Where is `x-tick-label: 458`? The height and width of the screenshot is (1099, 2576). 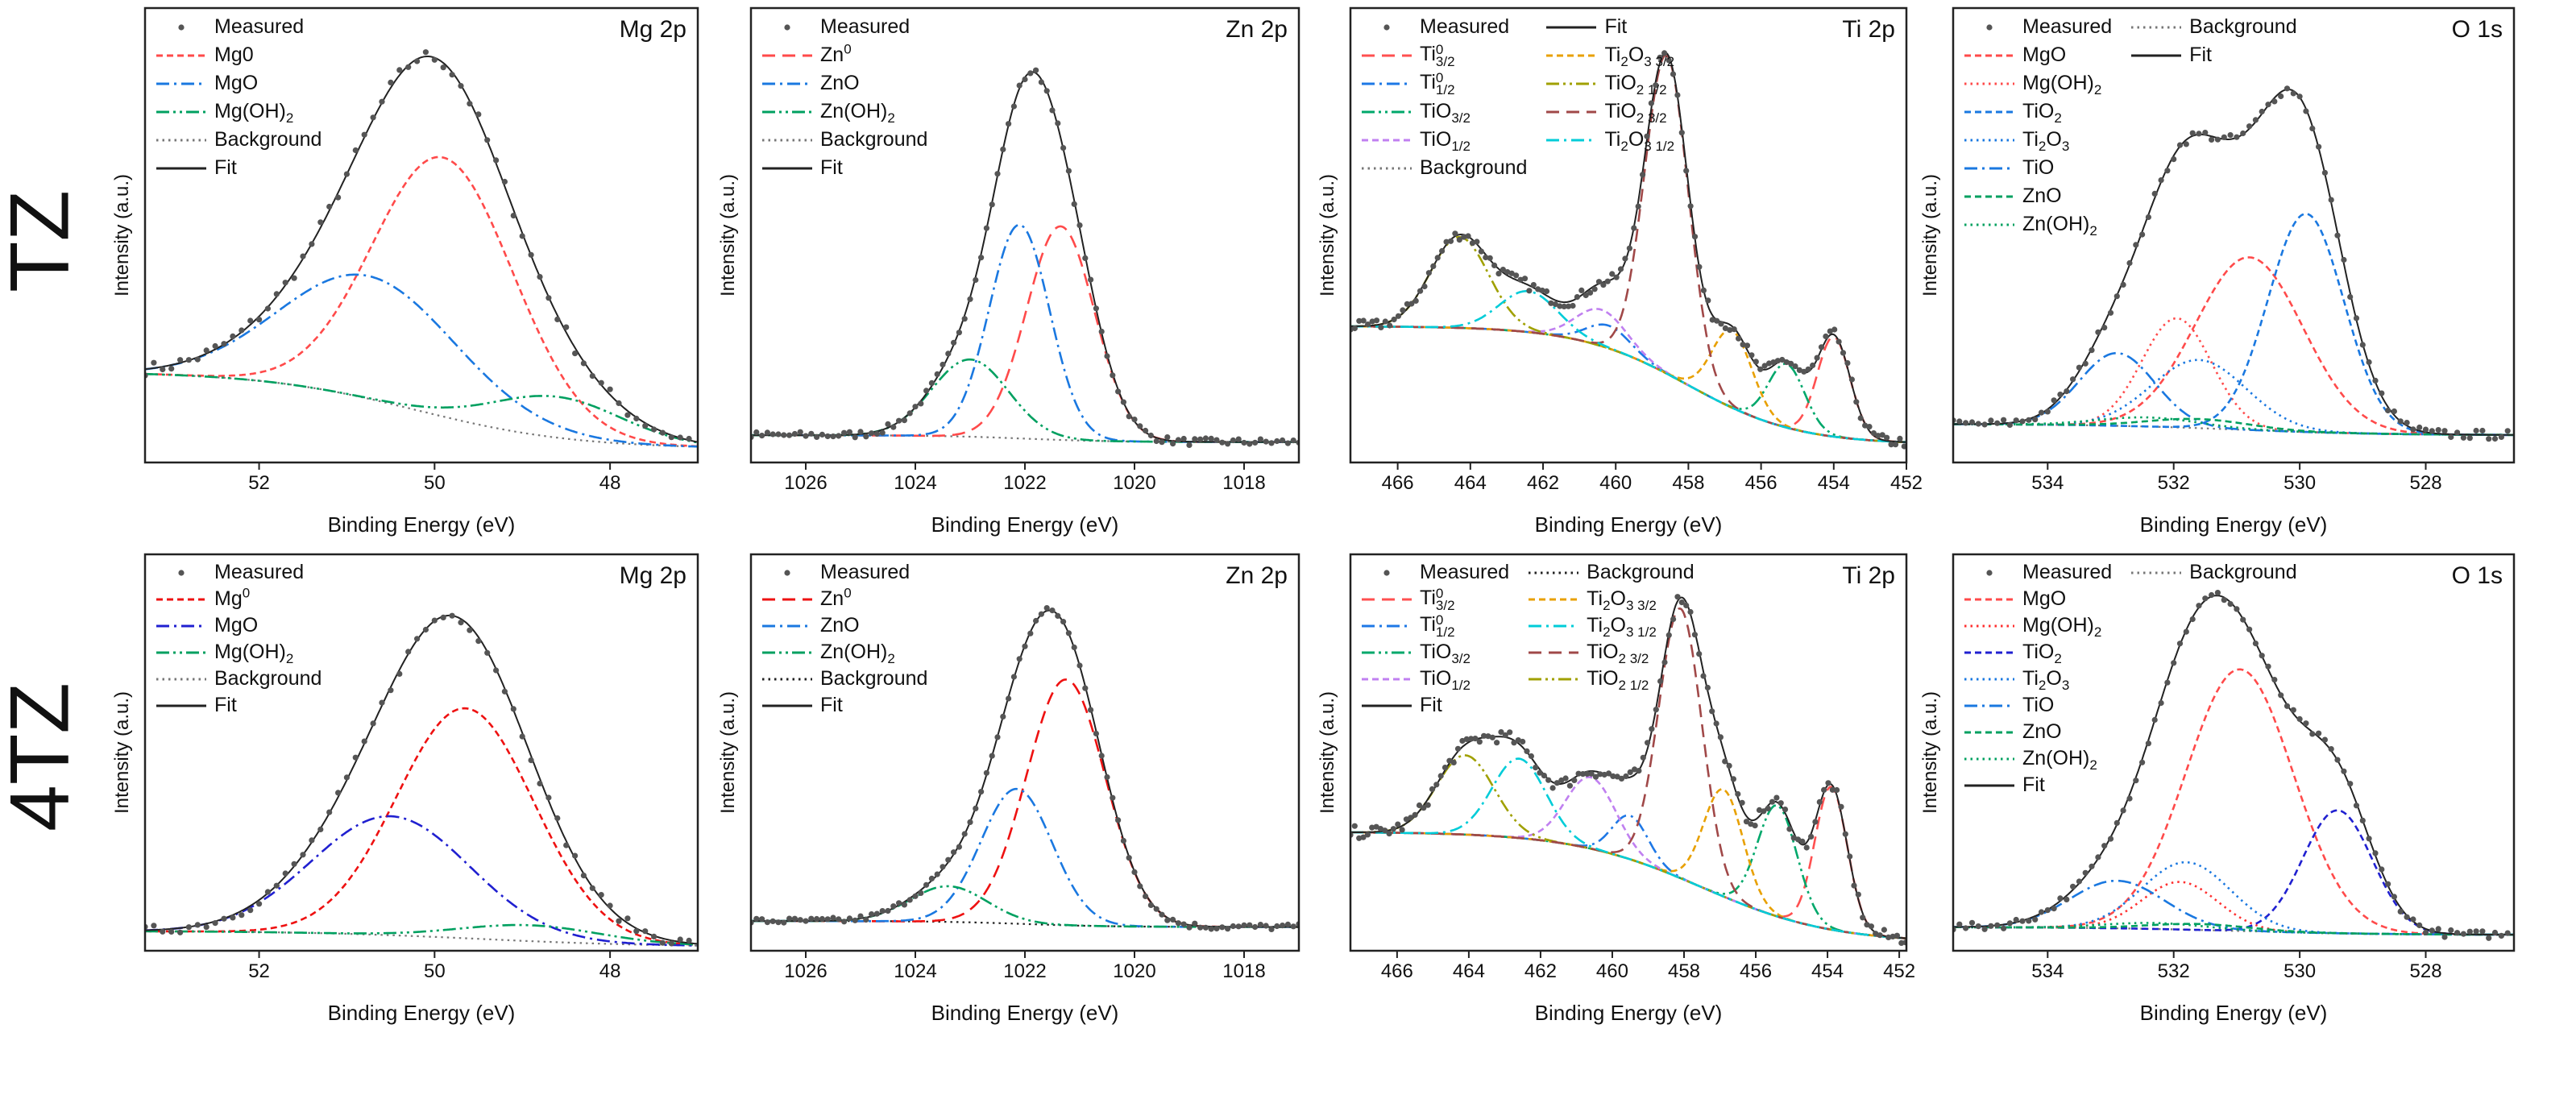 x-tick-label: 458 is located at coordinates (1684, 971).